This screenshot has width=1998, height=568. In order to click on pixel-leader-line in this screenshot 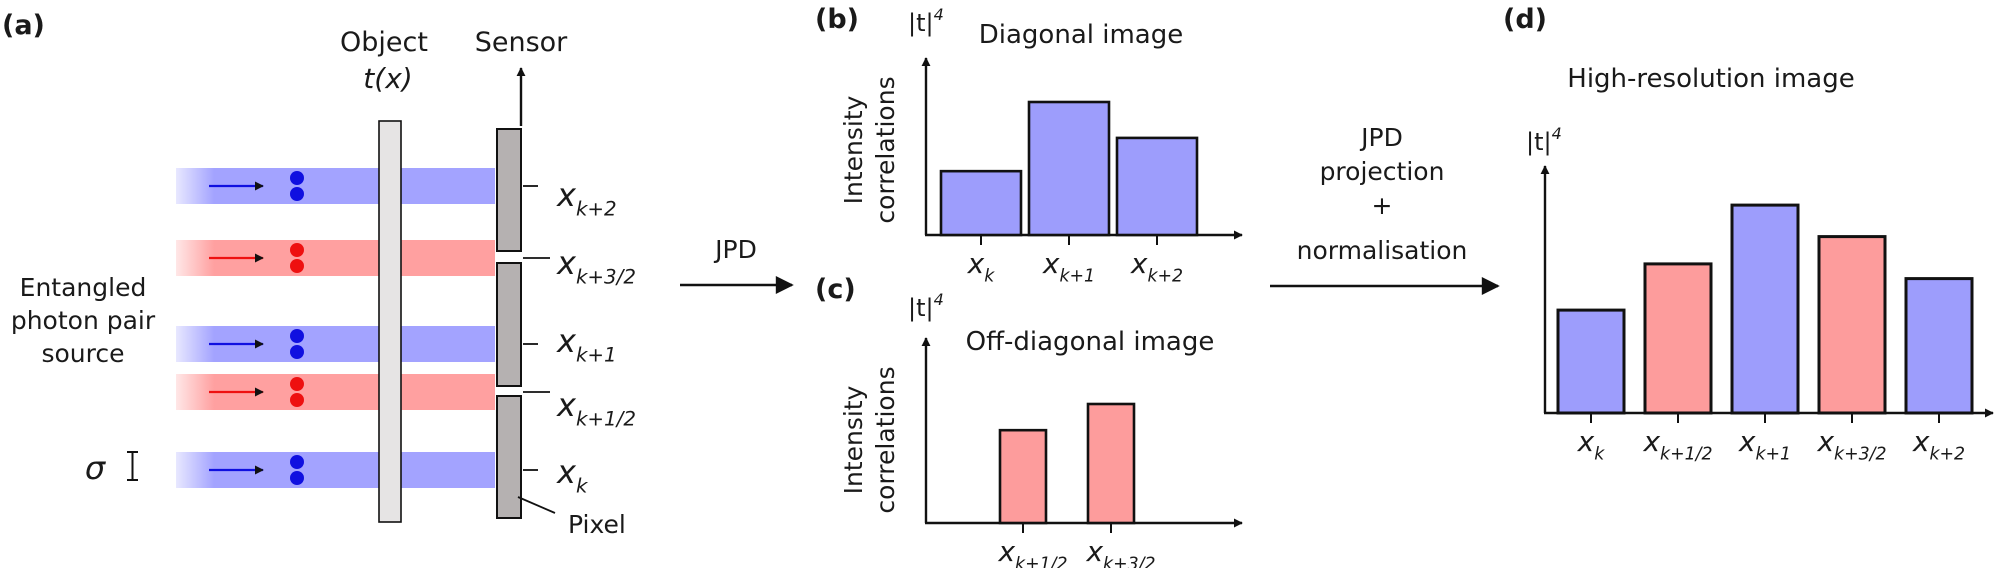, I will do `click(536, 505)`.